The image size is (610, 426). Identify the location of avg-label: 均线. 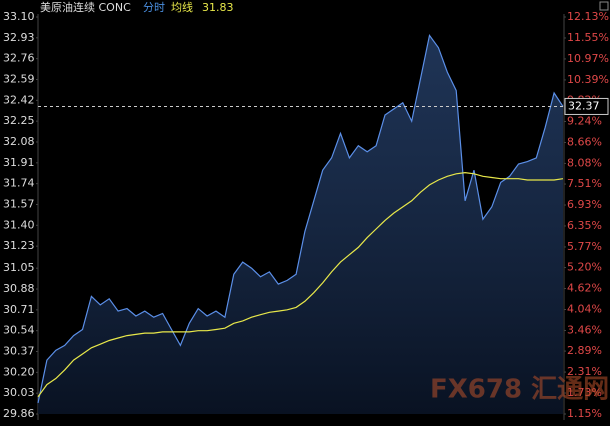
(182, 7).